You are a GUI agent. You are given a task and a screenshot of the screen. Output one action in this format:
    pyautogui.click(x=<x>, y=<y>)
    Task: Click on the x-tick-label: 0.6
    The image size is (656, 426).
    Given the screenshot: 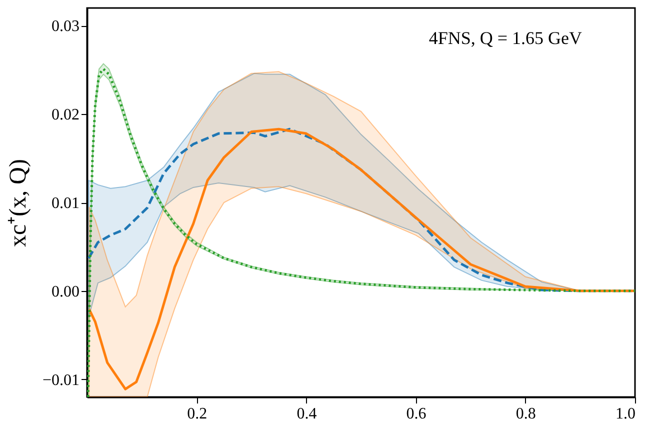 What is the action you would take?
    pyautogui.click(x=416, y=414)
    